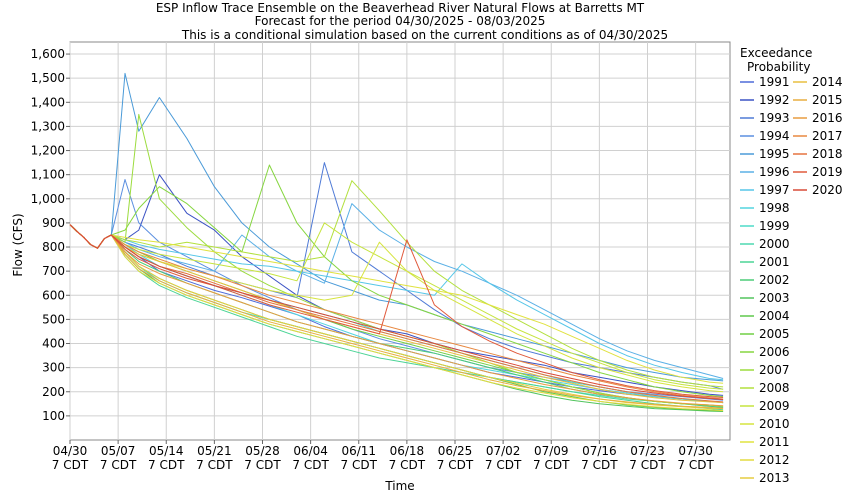  I want to click on y-tick-label: 200, so click(53, 392).